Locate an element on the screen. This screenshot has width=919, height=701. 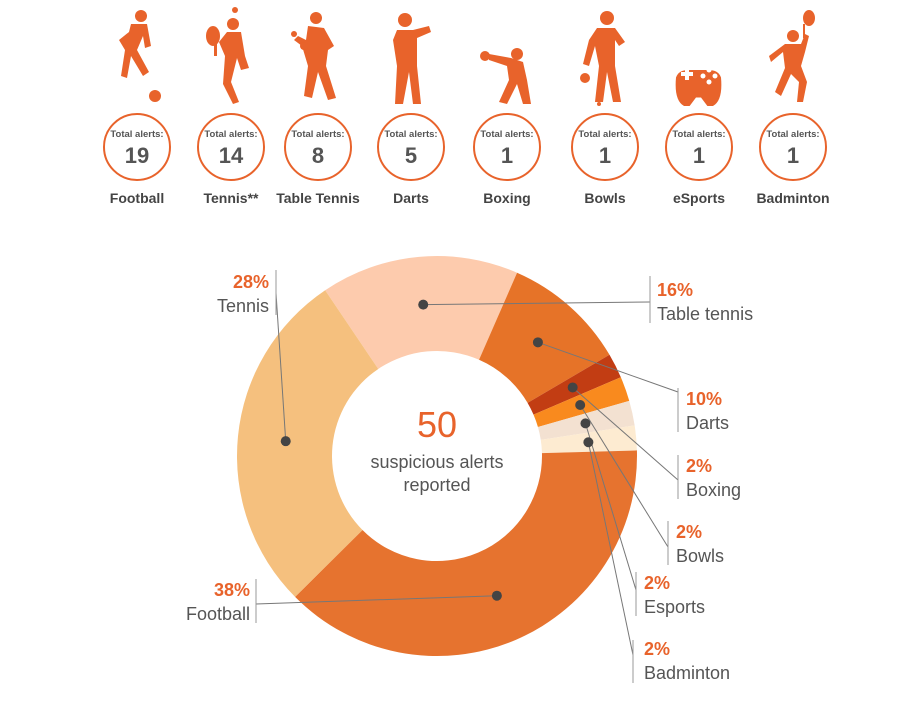
sport-table-tennis: Total alerts: 8 Table Tennis is located at coordinates (318, 107).